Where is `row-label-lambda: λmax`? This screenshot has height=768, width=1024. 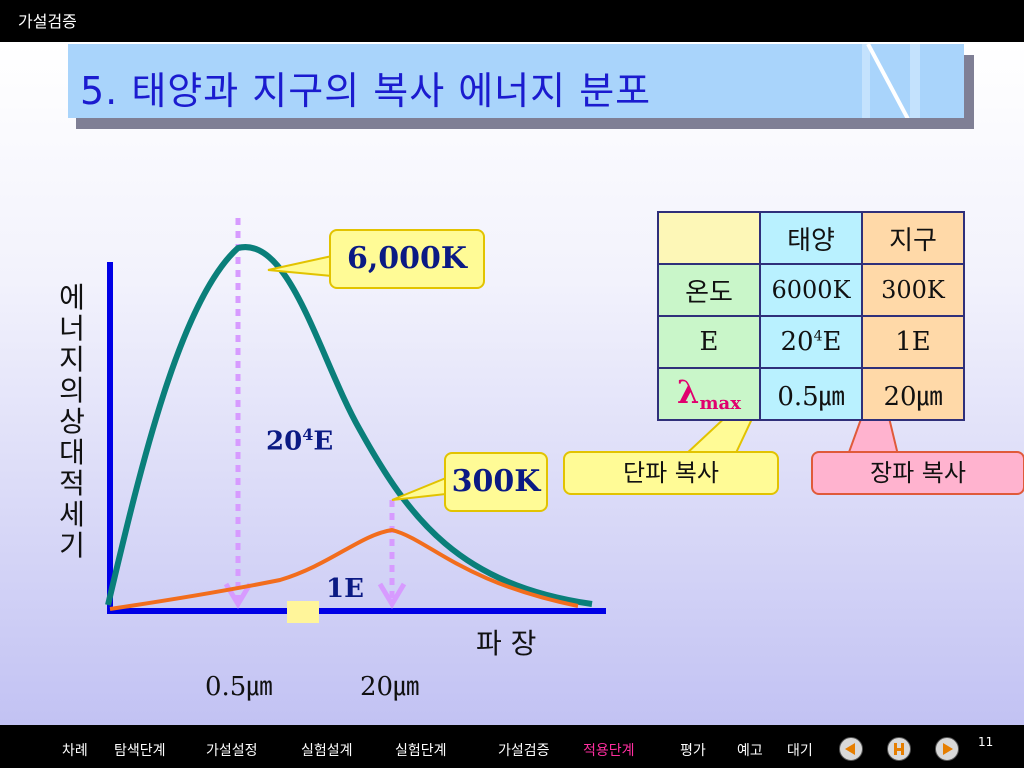 row-label-lambda: λmax is located at coordinates (709, 394).